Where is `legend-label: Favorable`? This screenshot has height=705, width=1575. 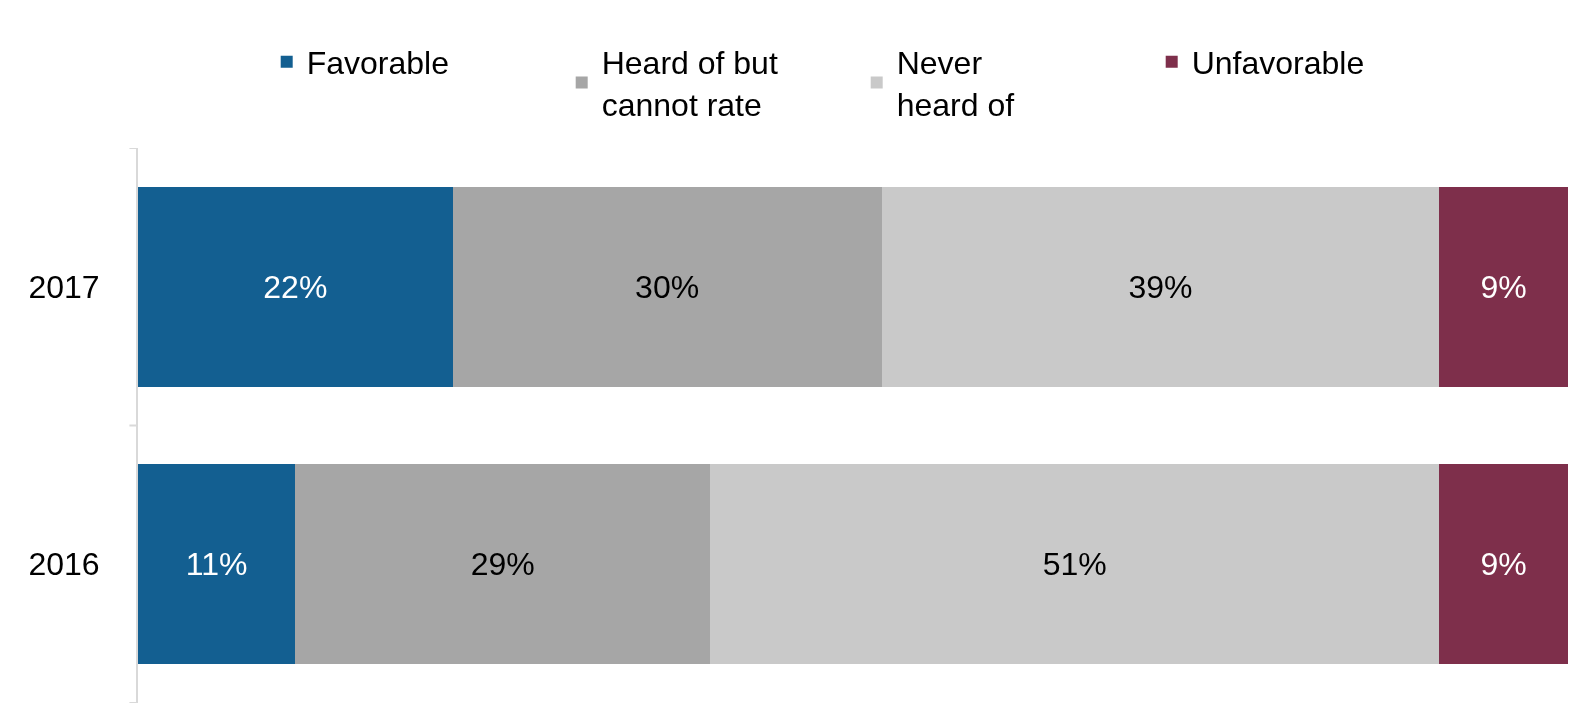
legend-label: Favorable is located at coordinates (377, 63).